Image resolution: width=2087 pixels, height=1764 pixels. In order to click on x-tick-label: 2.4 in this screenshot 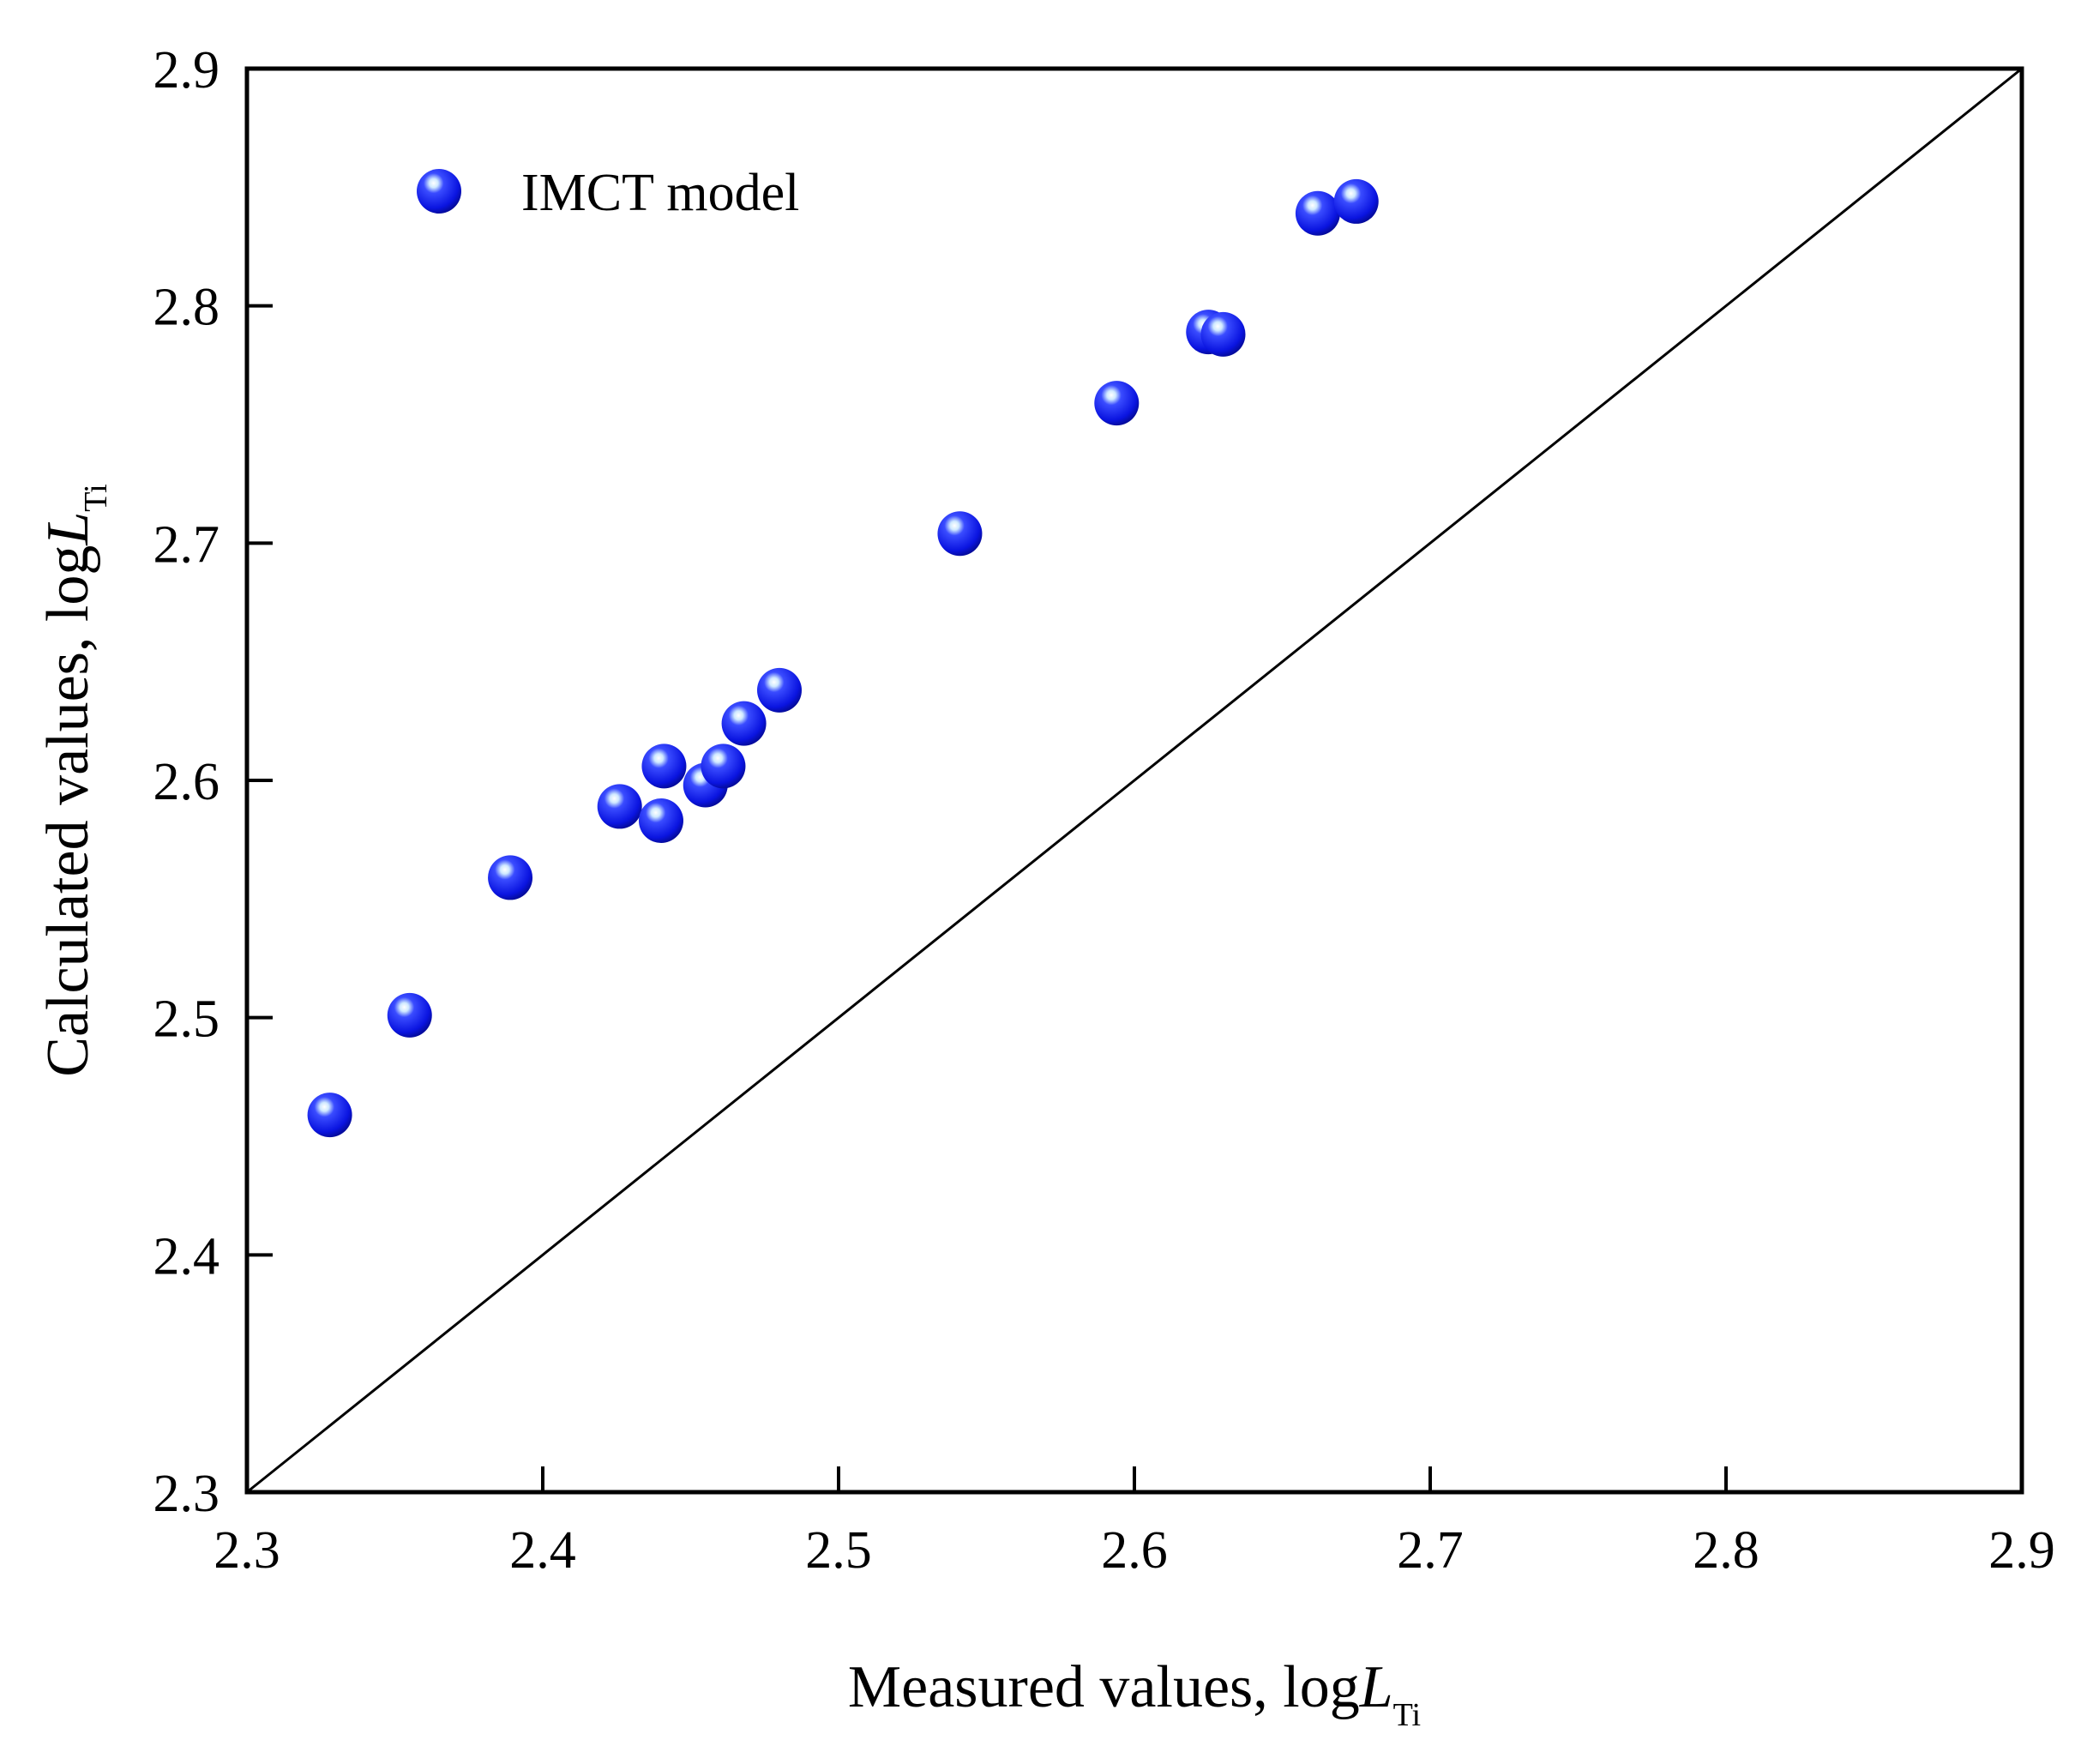, I will do `click(542, 1550)`.